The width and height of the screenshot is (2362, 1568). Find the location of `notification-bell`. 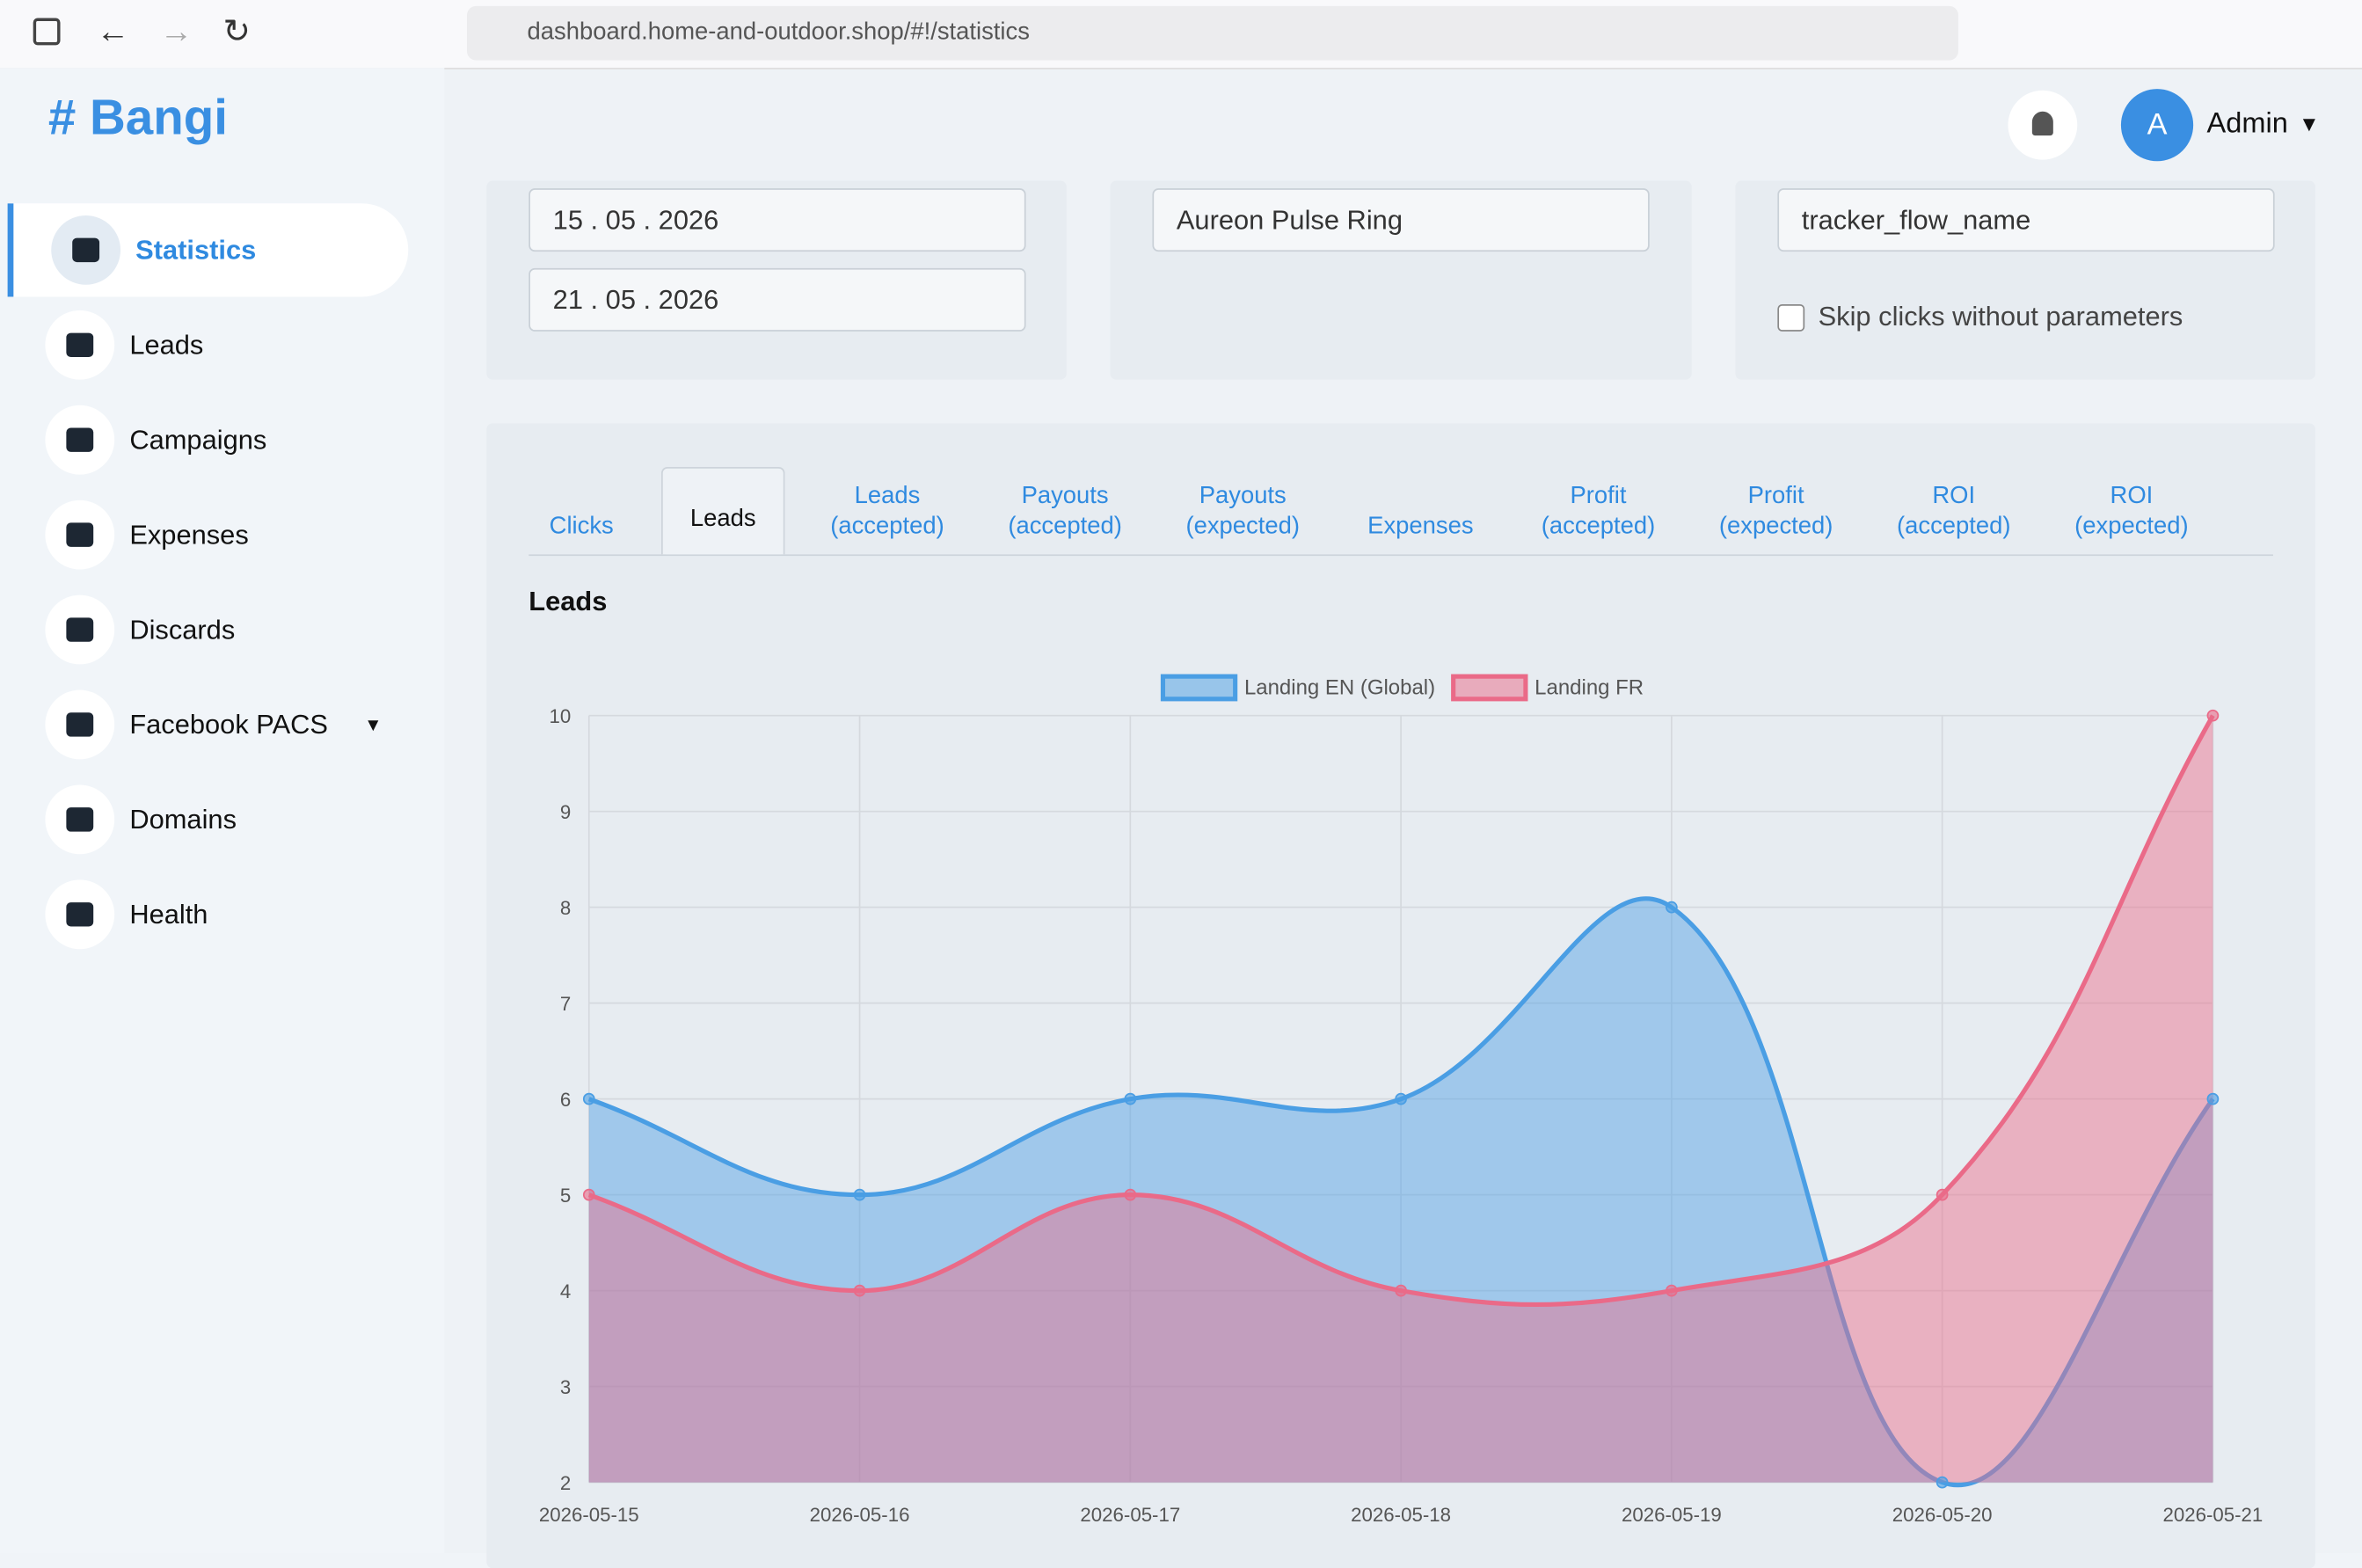

notification-bell is located at coordinates (2043, 125).